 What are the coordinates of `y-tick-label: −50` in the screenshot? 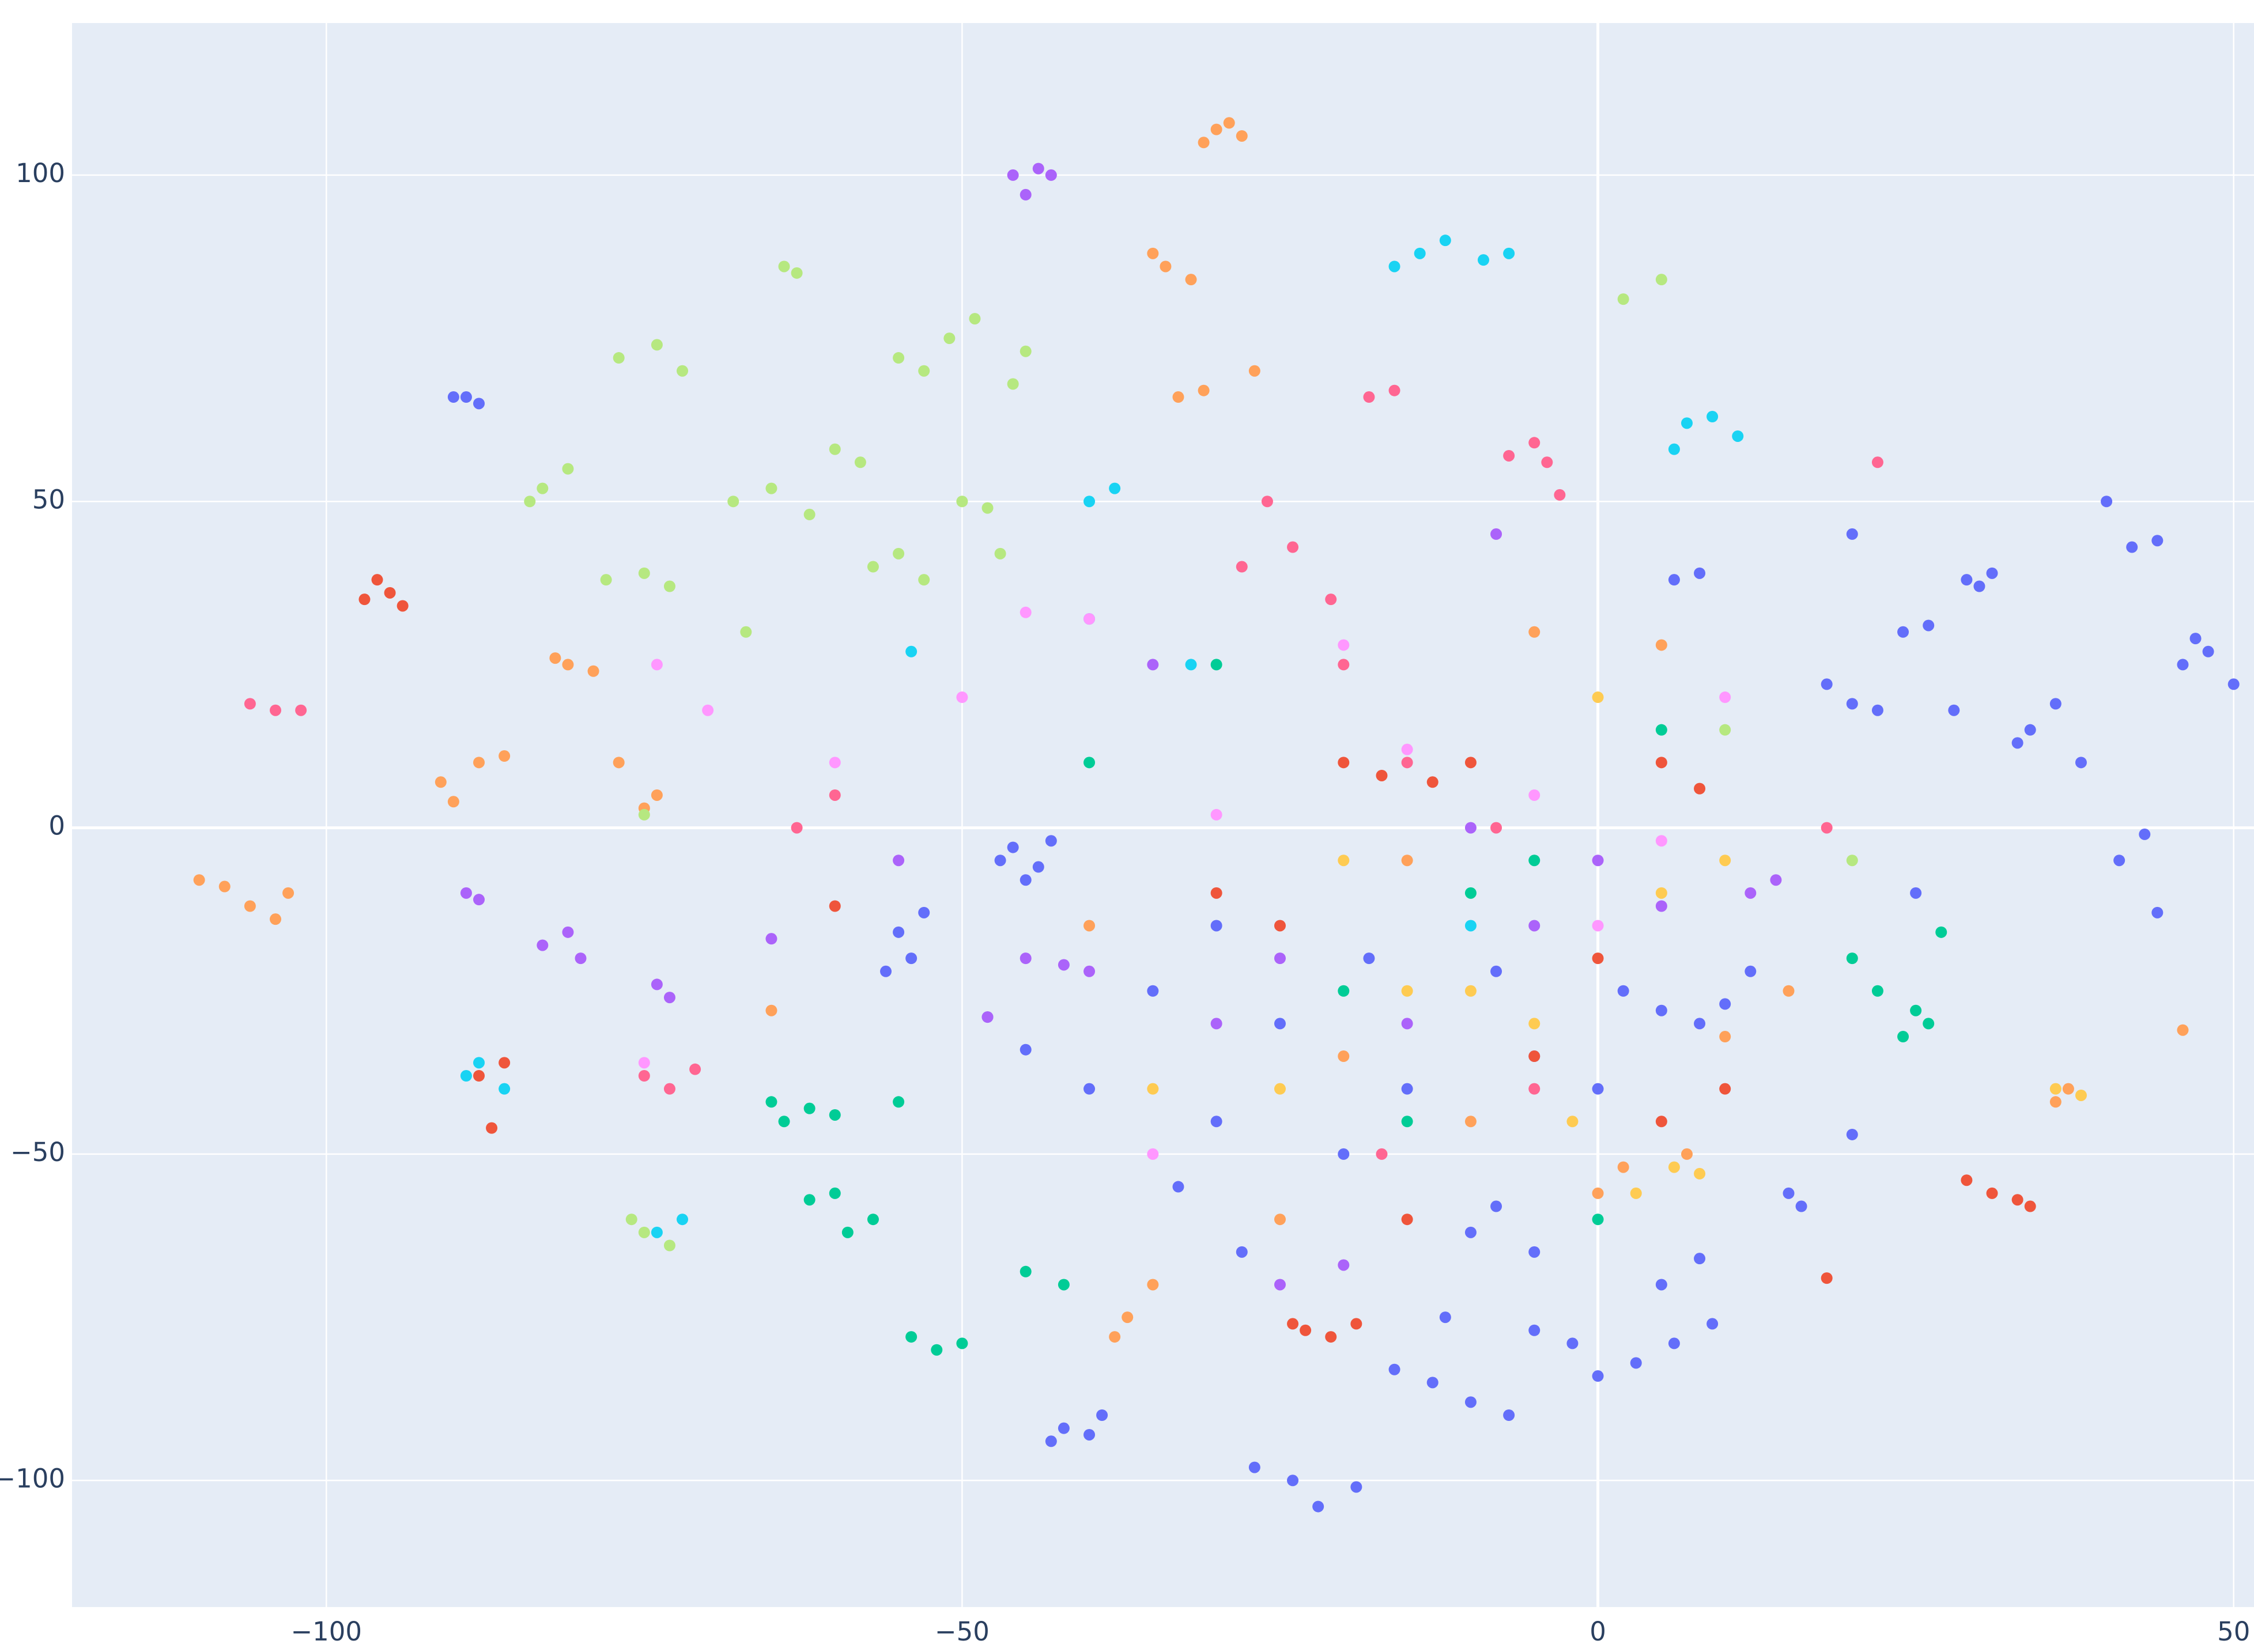 It's located at (37, 1152).